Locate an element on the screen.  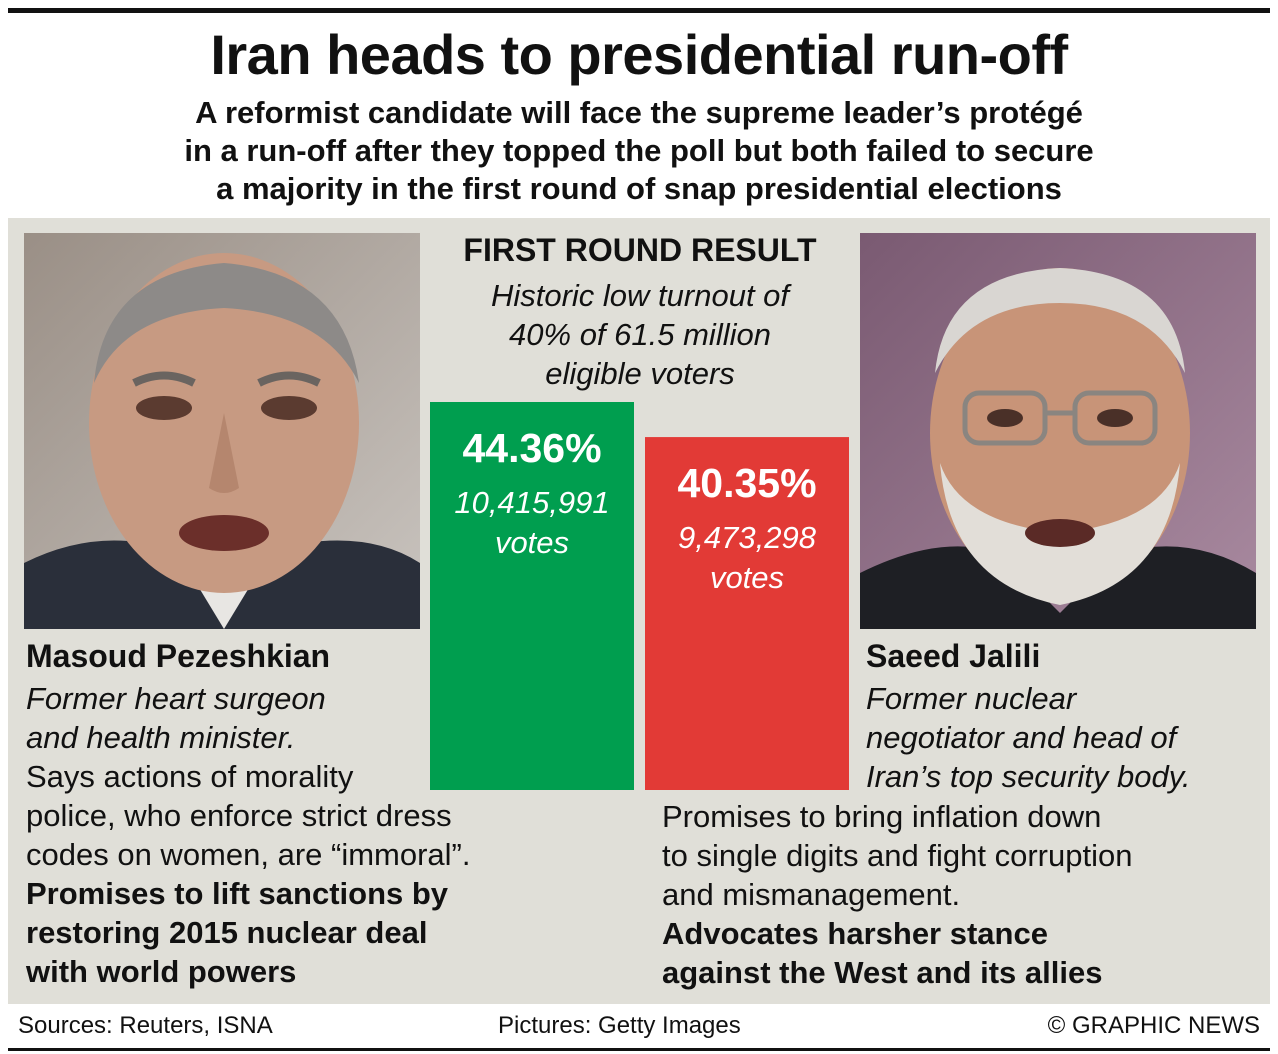
turnout-line: eligible voters is located at coordinates (640, 373).